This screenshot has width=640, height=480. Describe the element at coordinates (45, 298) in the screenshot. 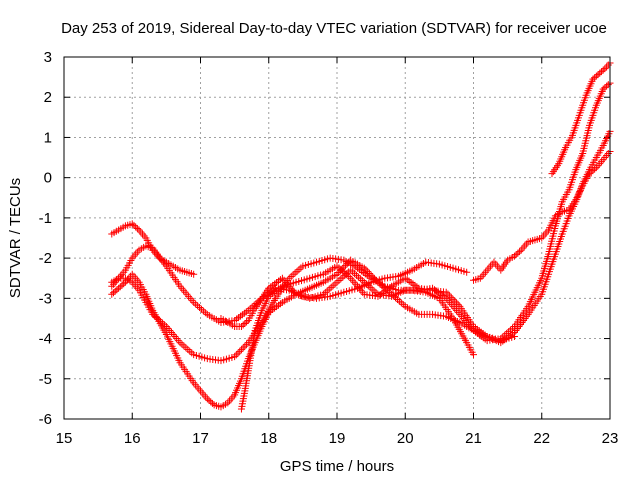

I see `y-tick-label: -3` at that location.